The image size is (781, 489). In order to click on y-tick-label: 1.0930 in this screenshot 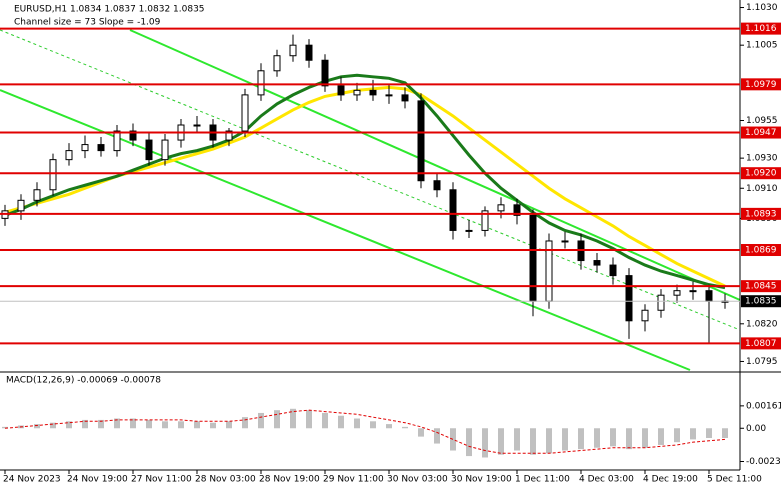, I will do `click(762, 159)`.